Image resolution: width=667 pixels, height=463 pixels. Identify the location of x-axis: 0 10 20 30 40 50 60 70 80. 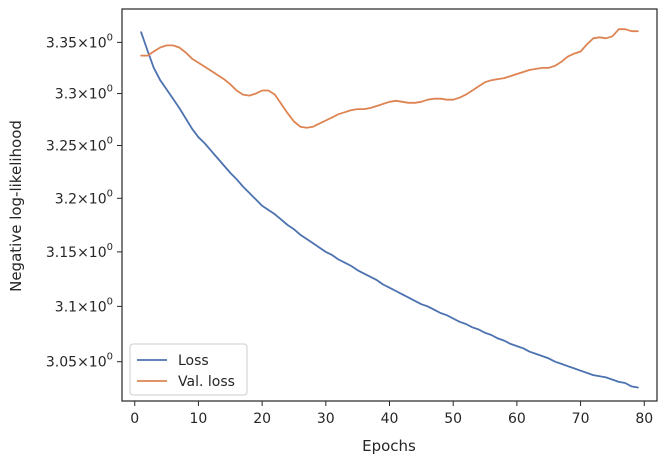
(391, 414).